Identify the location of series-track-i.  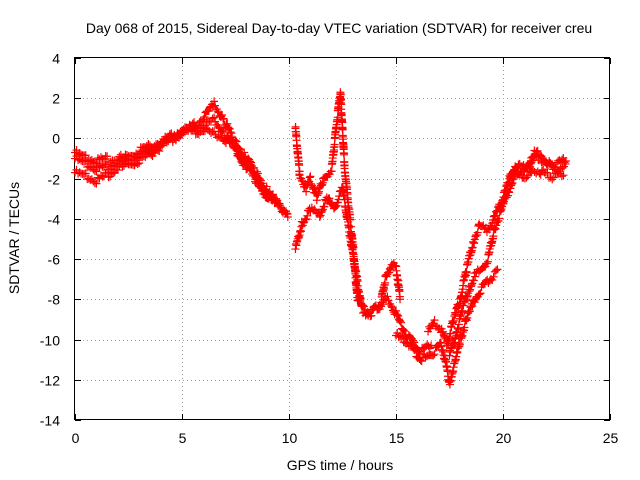
(537, 164).